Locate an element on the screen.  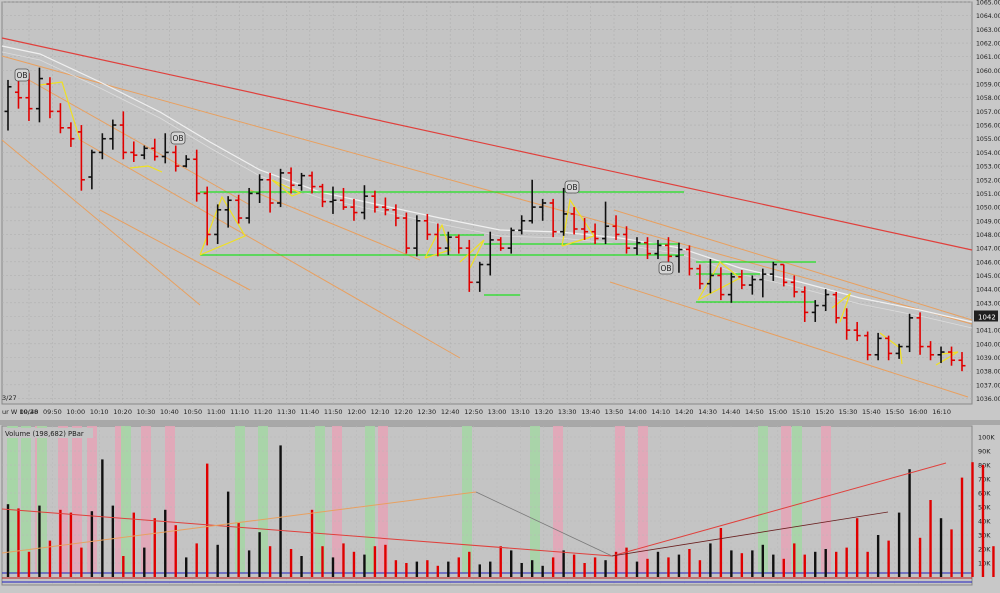
volume-tick-label: 60K is located at coordinates (984, 494).